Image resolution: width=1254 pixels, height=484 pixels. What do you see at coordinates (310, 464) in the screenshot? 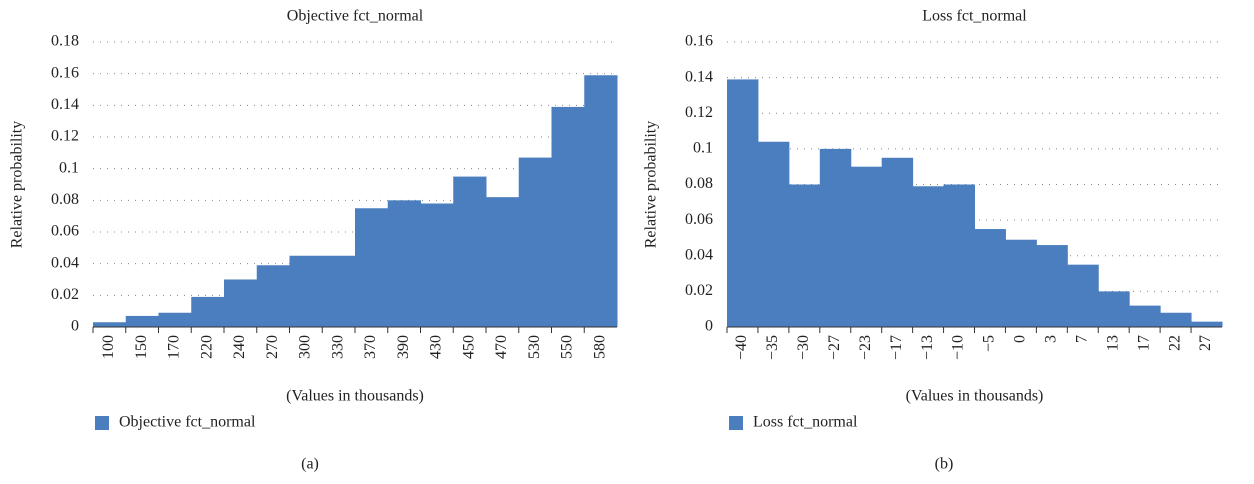
I see `caption: (a)` at bounding box center [310, 464].